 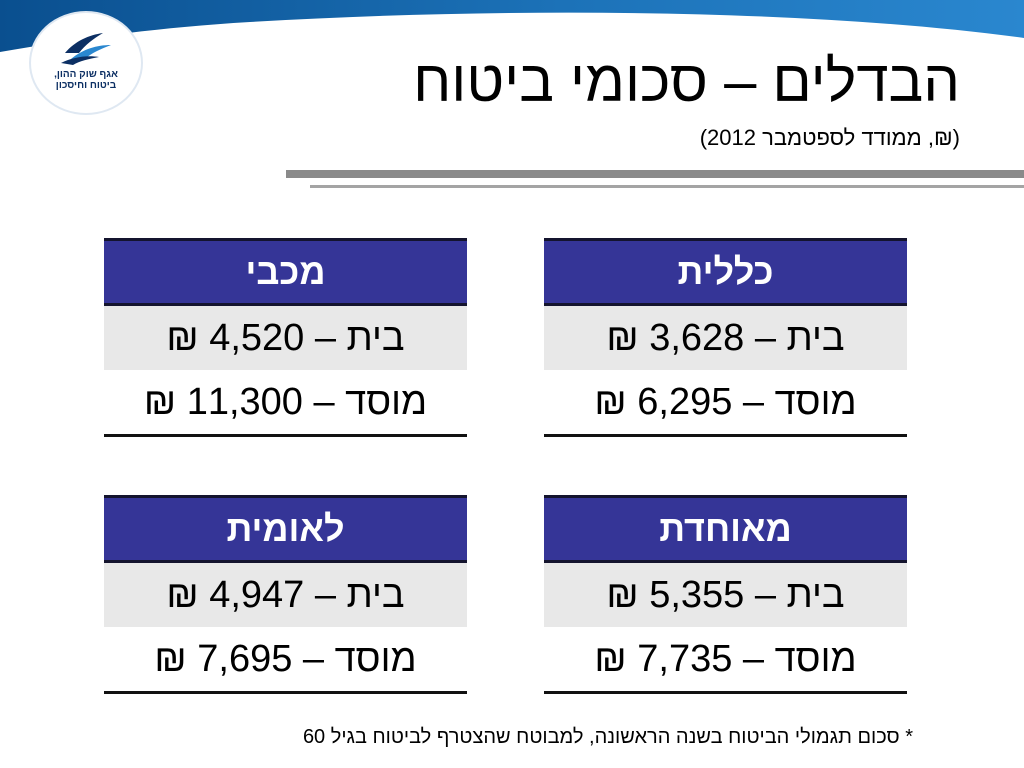 I want to click on card-maccabi: מכבי בית – 4,520 ₪ מוסד – 11,300 ₪, so click(x=285, y=337).